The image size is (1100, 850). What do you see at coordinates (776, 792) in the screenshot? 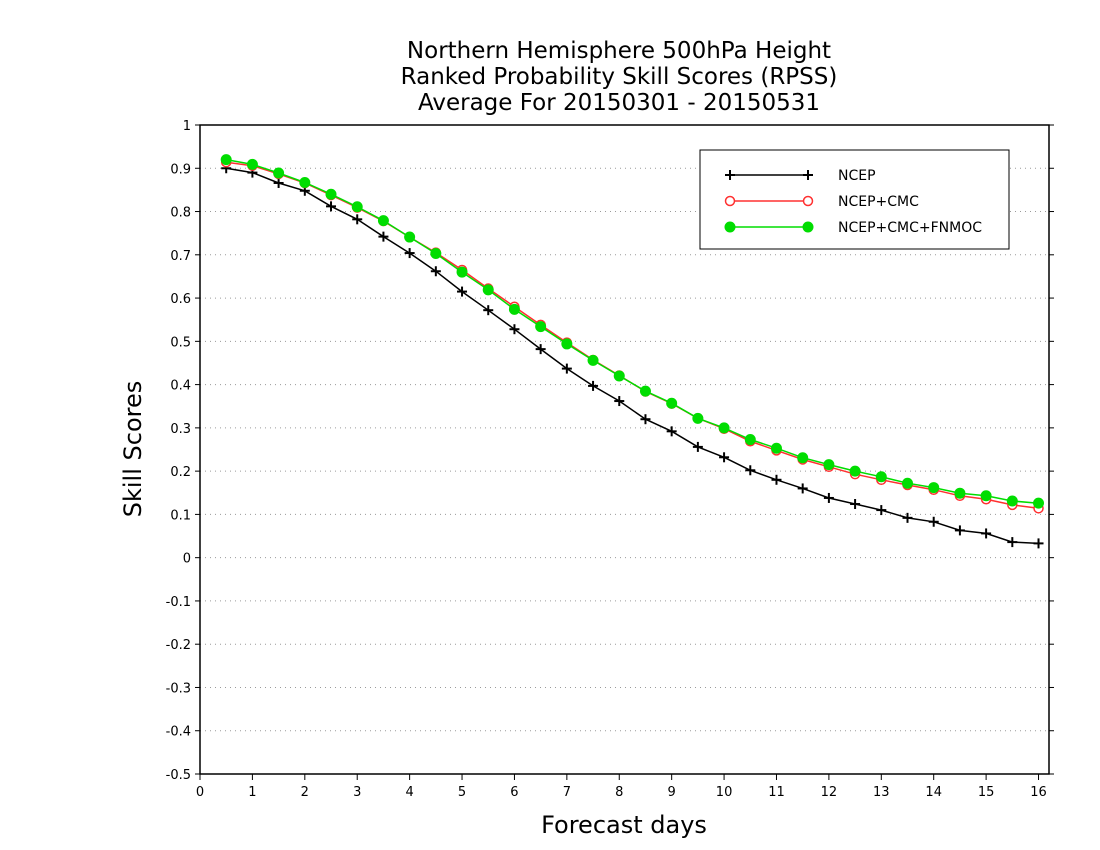
I see `x-tick-label: 11` at bounding box center [776, 792].